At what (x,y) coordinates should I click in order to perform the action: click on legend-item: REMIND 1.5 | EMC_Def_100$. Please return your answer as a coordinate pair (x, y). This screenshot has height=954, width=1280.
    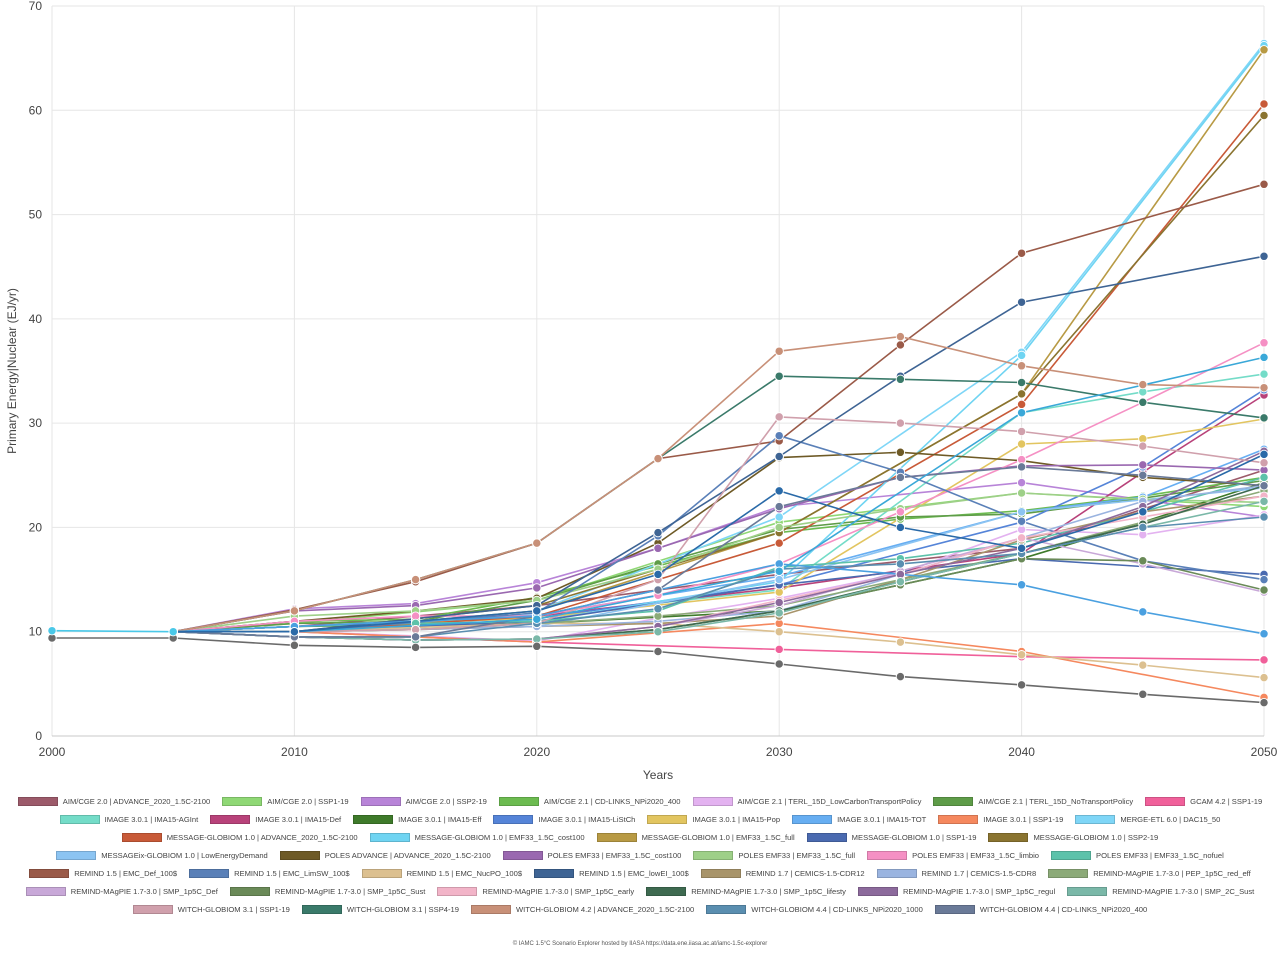
    Looking at the image, I should click on (103, 873).